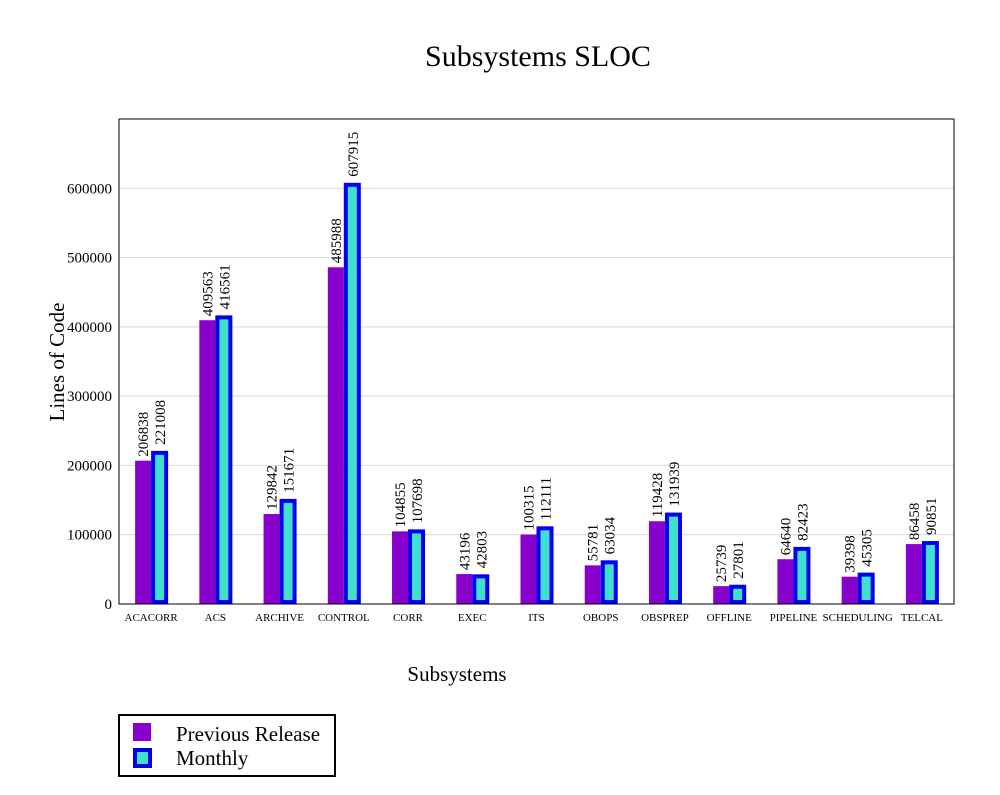 Image resolution: width=1000 pixels, height=795 pixels. What do you see at coordinates (915, 522) in the screenshot?
I see `data-label-previous-release: 86458` at bounding box center [915, 522].